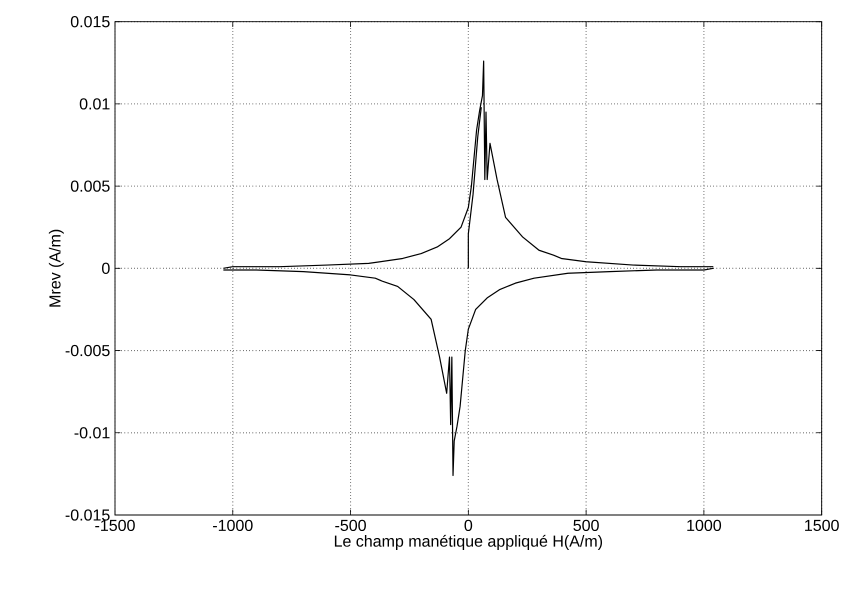 Image resolution: width=851 pixels, height=590 pixels. Describe the element at coordinates (704, 526) in the screenshot. I see `x-tick-label: 1000` at that location.